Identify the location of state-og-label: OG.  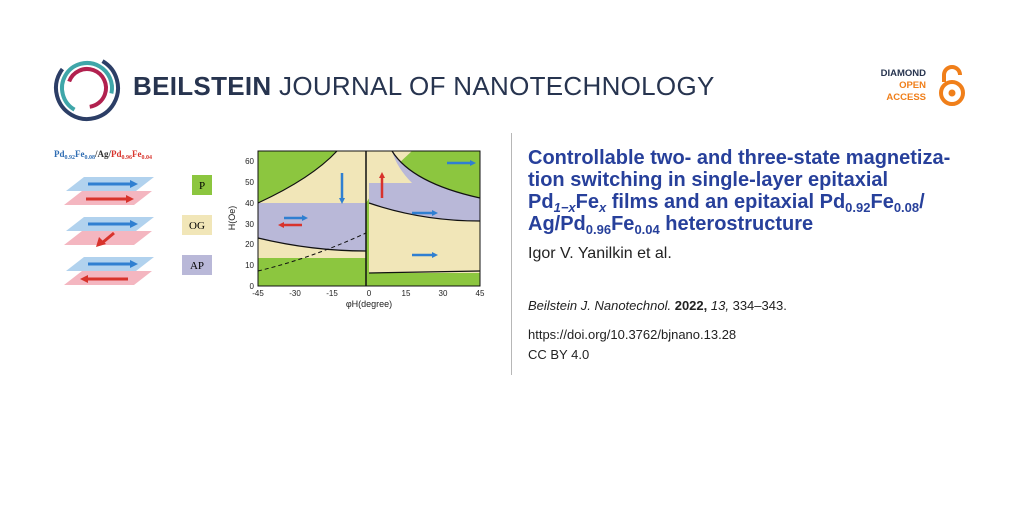
(197, 226).